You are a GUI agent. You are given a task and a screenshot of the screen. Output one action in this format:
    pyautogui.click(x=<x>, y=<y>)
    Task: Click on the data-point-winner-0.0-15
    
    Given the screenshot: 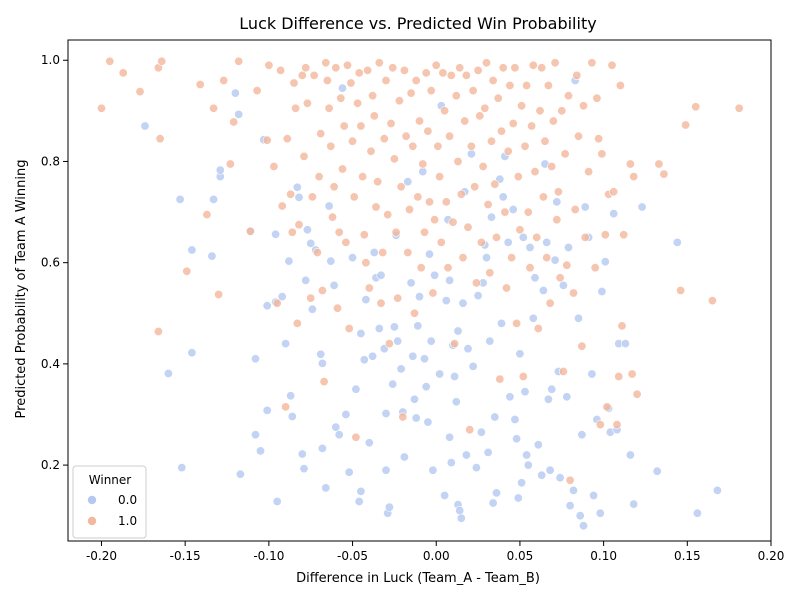 What is the action you would take?
    pyautogui.click(x=256, y=435)
    